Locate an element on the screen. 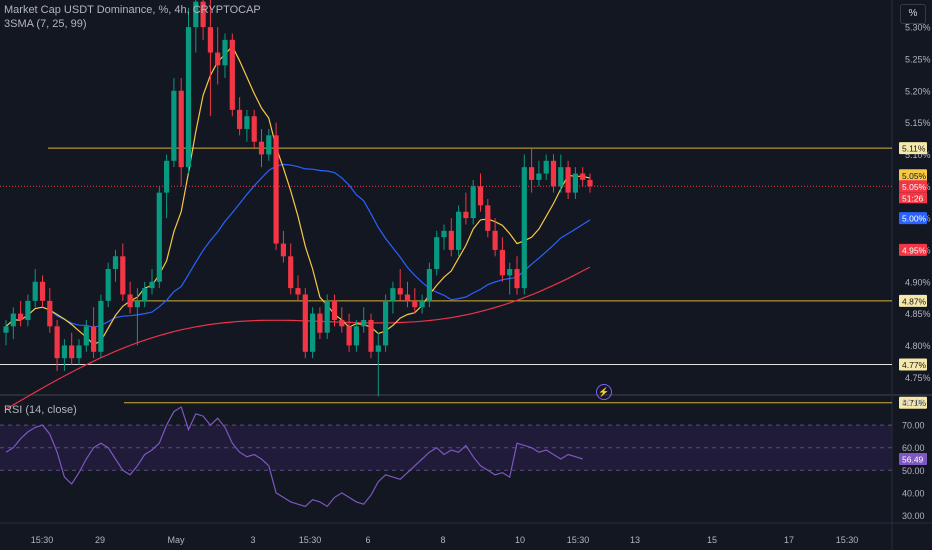  price-tick: 4.90% is located at coordinates (918, 282).